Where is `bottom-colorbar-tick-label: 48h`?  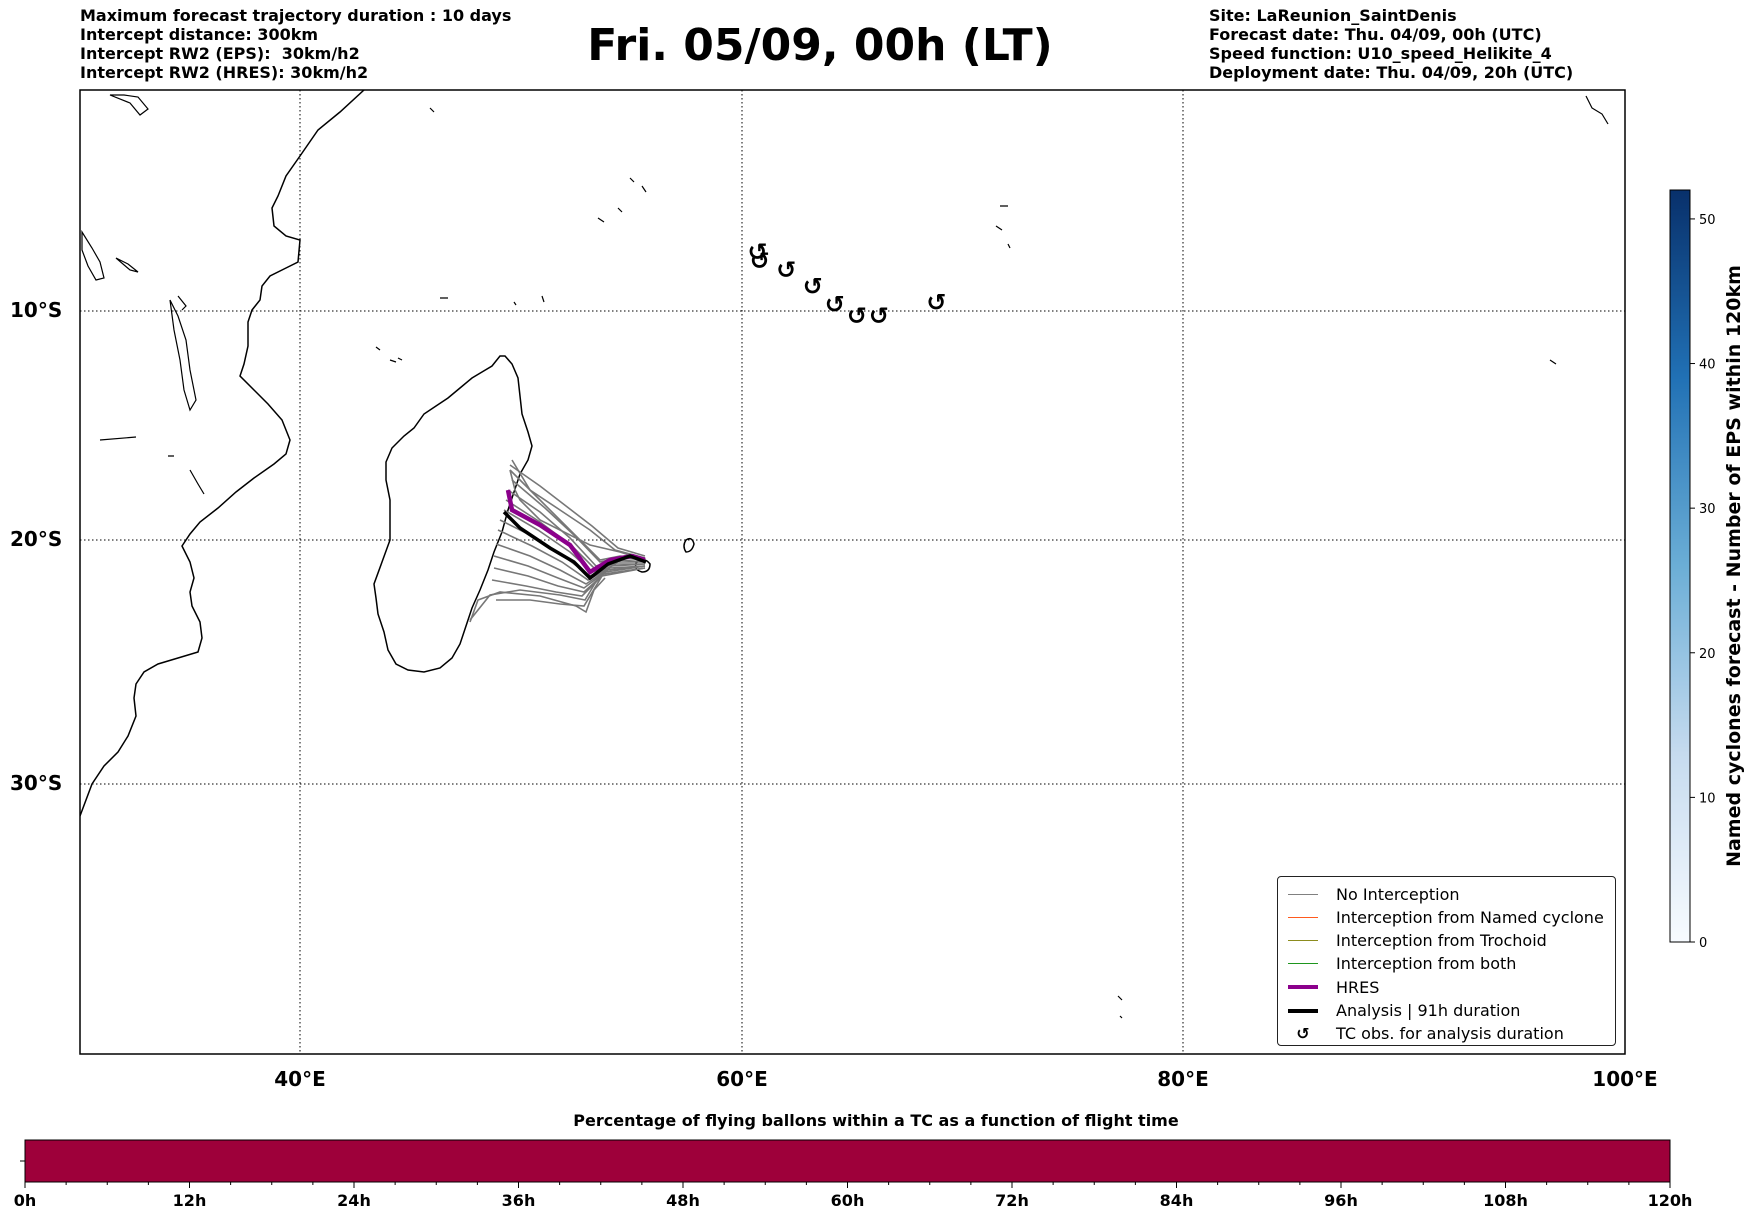 bottom-colorbar-tick-label: 48h is located at coordinates (683, 1200).